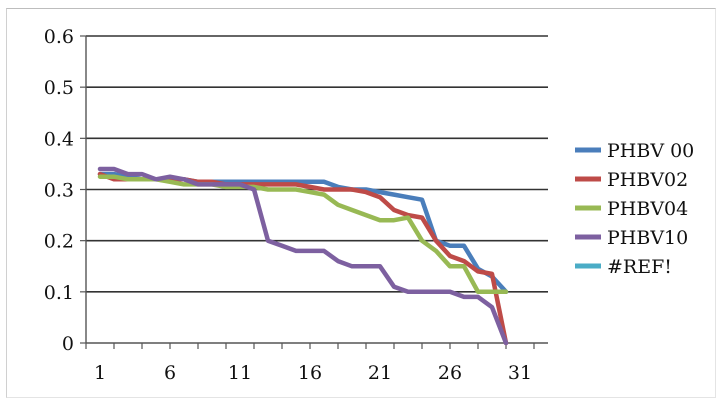 This screenshot has height=406, width=724. What do you see at coordinates (520, 373) in the screenshot?
I see `x-tick-label: 31` at bounding box center [520, 373].